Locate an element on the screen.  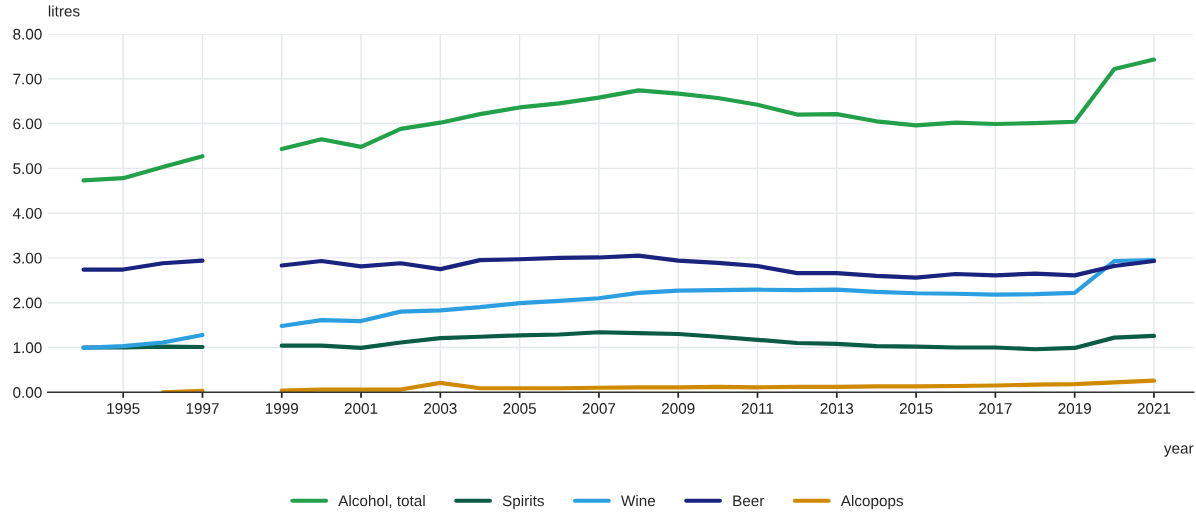
y-tick-label: 8.00 is located at coordinates (27, 34).